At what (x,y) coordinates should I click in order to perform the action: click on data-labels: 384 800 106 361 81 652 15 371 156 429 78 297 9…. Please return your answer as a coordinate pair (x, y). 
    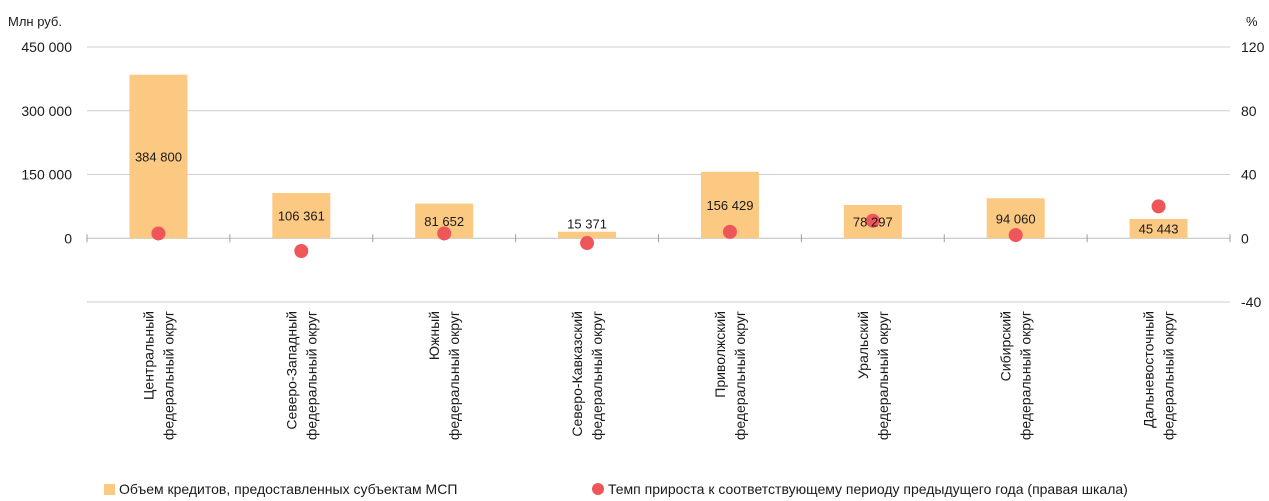
    Looking at the image, I should click on (657, 192).